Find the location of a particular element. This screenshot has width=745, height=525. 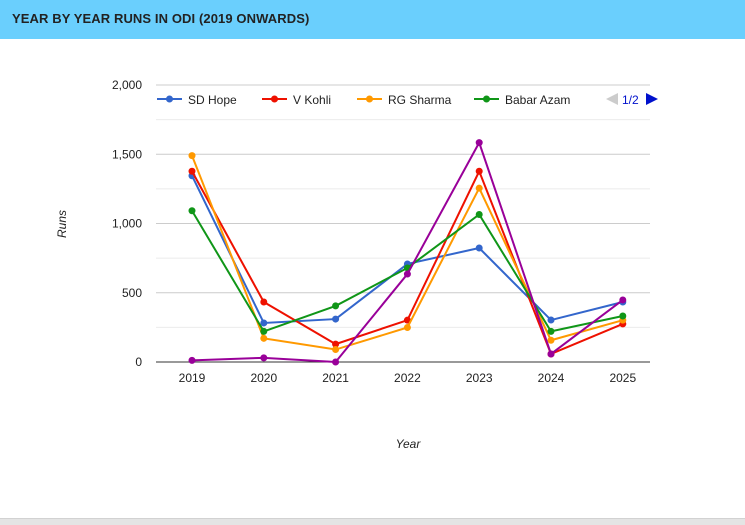

y-tick-label: 500 is located at coordinates (132, 293).